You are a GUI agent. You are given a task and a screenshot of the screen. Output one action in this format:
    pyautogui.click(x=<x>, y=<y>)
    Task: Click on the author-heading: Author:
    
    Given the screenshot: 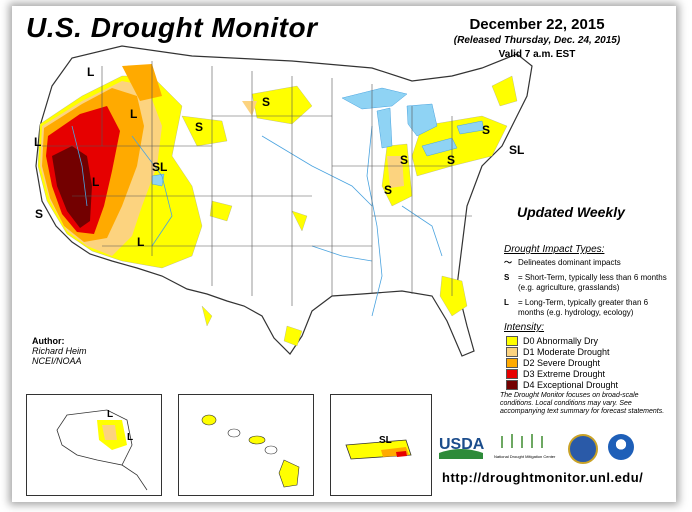 What is the action you would take?
    pyautogui.click(x=48, y=341)
    